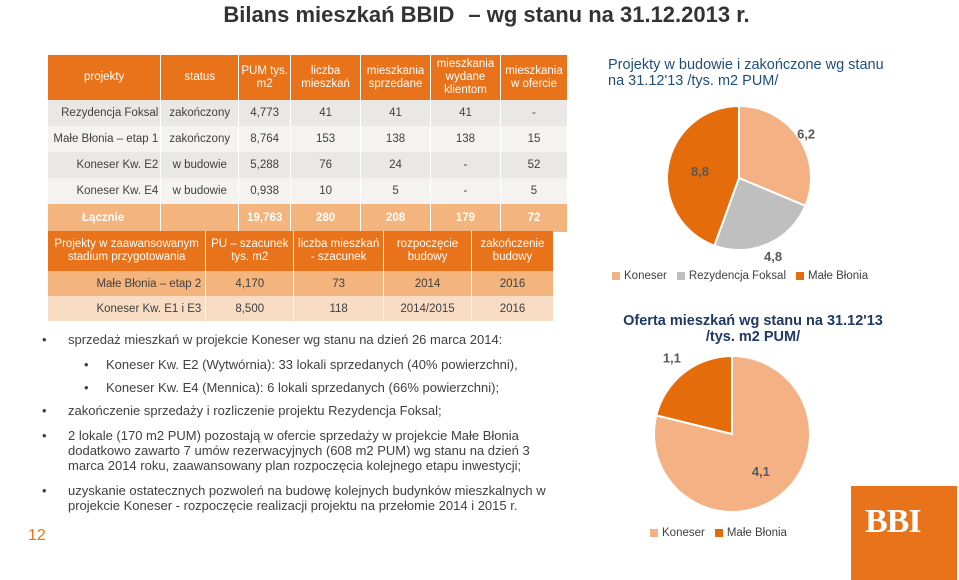 The image size is (959, 580). I want to click on table-cell: 8,764, so click(265, 139).